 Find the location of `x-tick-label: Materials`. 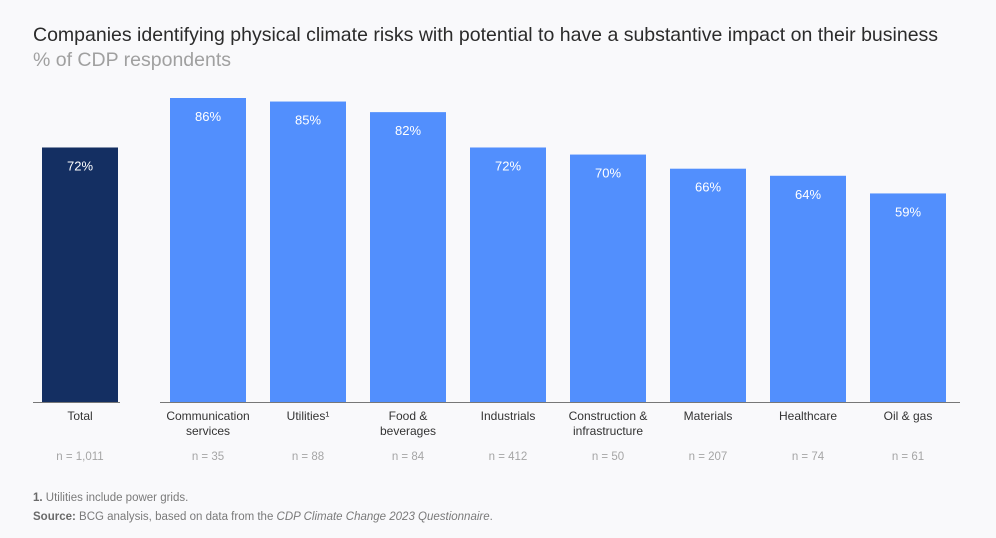

x-tick-label: Materials is located at coordinates (708, 416).